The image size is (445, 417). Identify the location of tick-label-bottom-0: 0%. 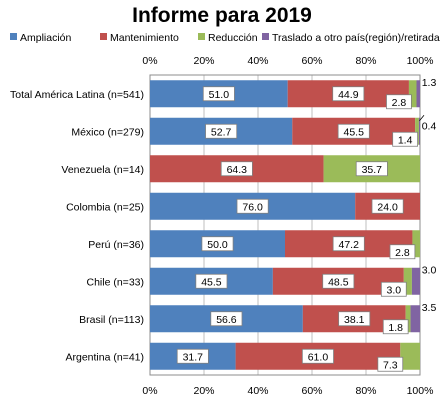
(149, 391).